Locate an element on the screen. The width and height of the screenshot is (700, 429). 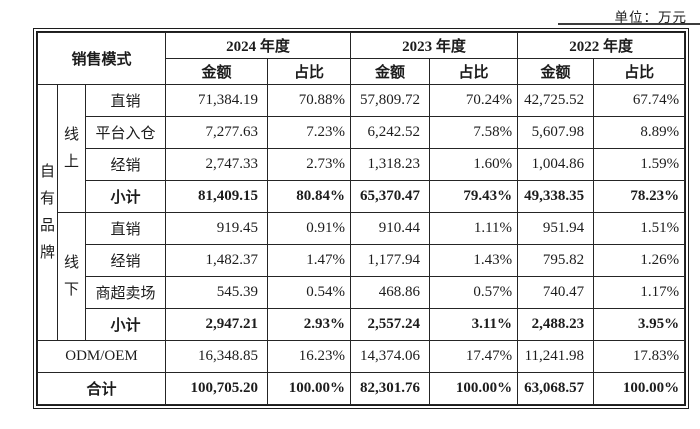
header-row-metrics: 金额 占比 金额 占比 金额 占比 is located at coordinates (362, 71).